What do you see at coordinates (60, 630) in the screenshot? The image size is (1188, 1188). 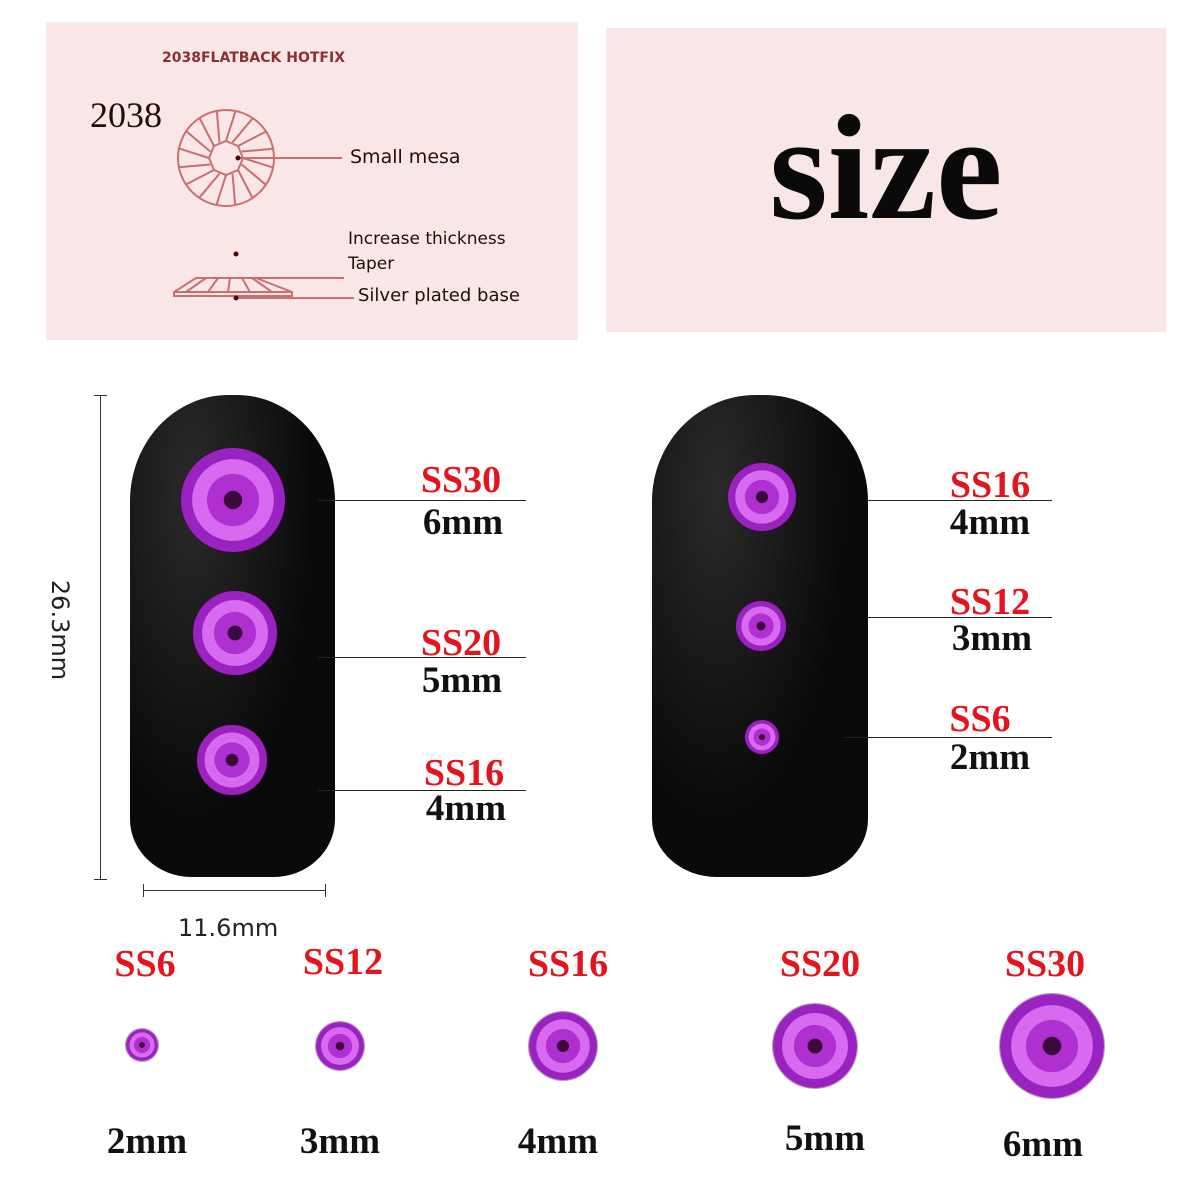 I see `height-label: 26.3mm` at bounding box center [60, 630].